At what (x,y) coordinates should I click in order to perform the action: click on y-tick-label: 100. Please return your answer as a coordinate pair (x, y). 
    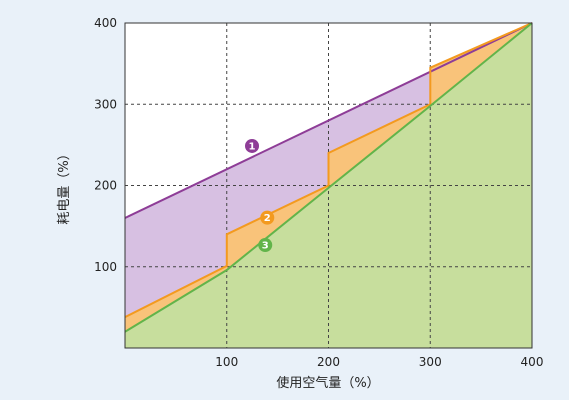
    Looking at the image, I should click on (105, 267).